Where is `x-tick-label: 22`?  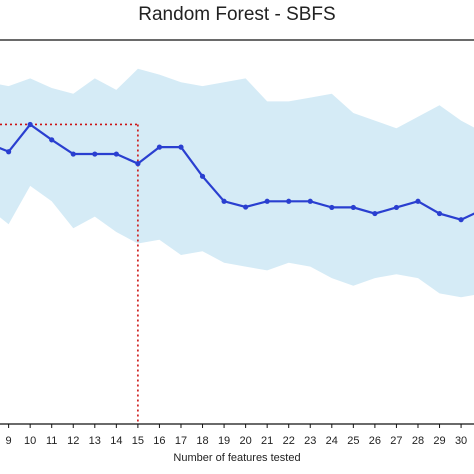
x-tick-label: 22 is located at coordinates (289, 441).